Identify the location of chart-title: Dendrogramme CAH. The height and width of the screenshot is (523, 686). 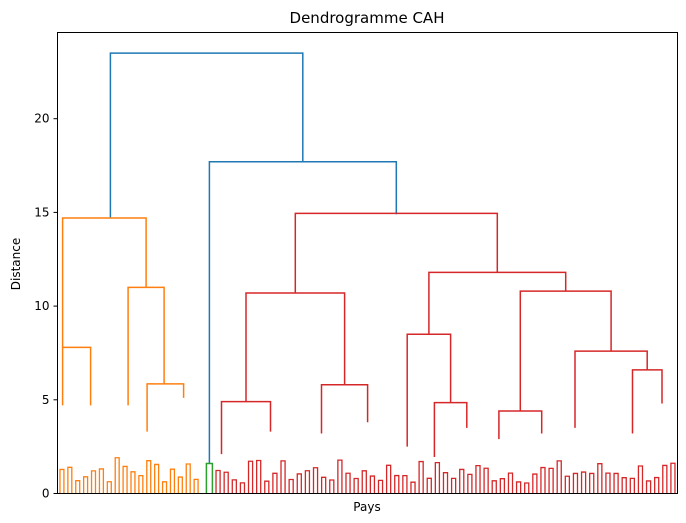
(367, 18).